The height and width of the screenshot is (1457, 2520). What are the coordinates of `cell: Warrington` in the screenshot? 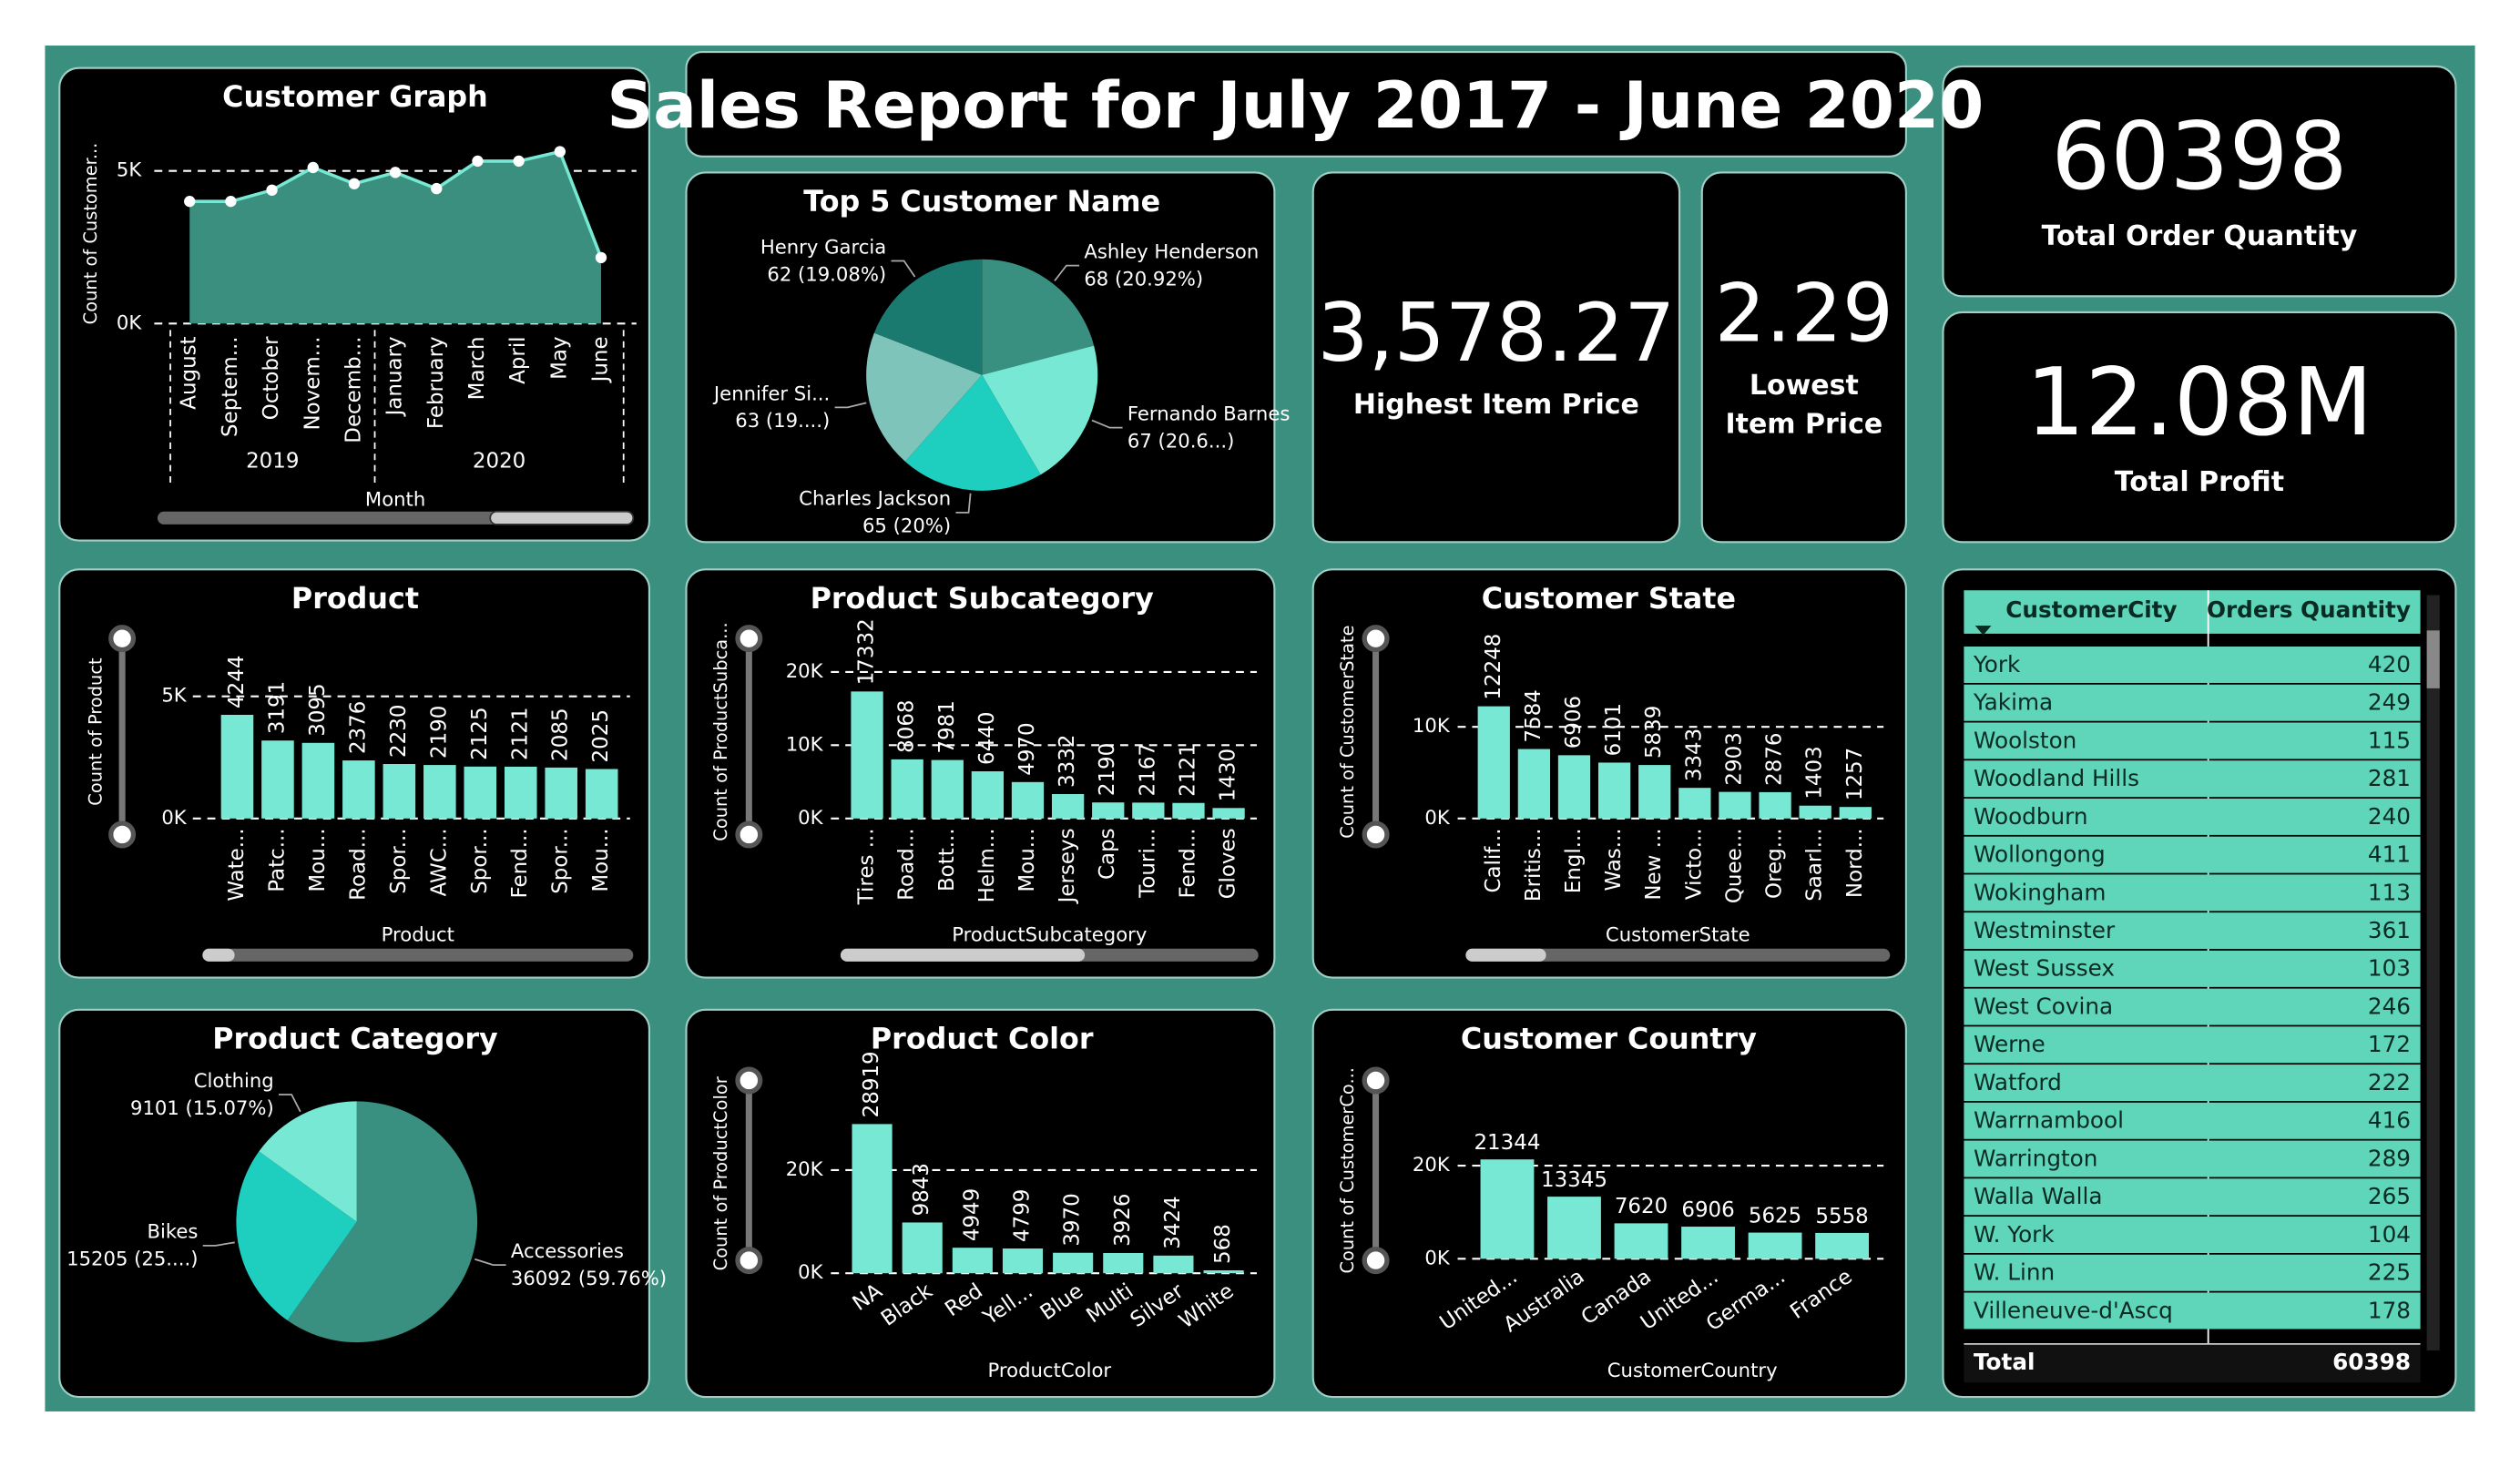 It's located at (2036, 1158).